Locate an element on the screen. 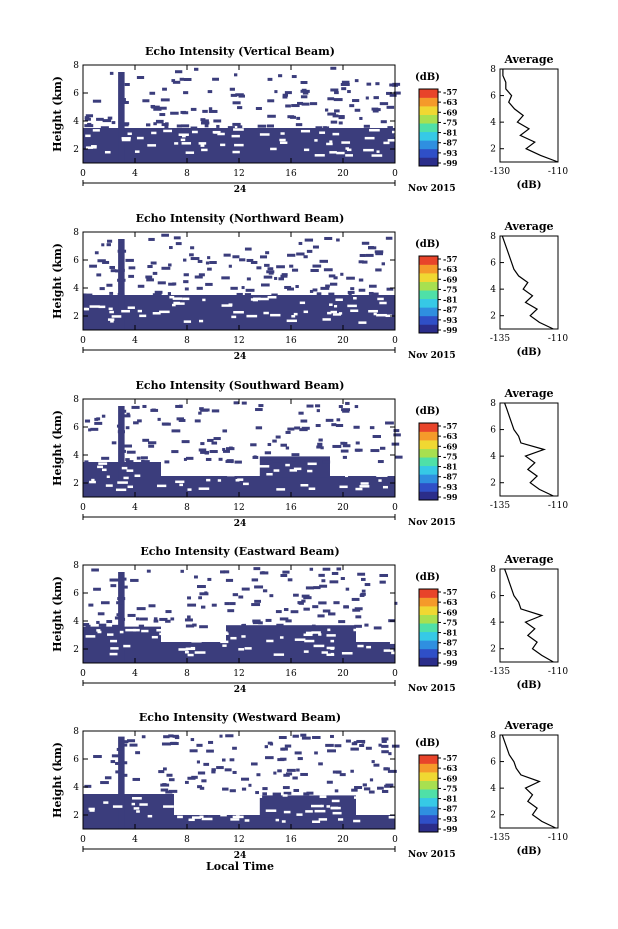 The height and width of the screenshot is (929, 618). month-label: Nov 2015 is located at coordinates (432, 523).